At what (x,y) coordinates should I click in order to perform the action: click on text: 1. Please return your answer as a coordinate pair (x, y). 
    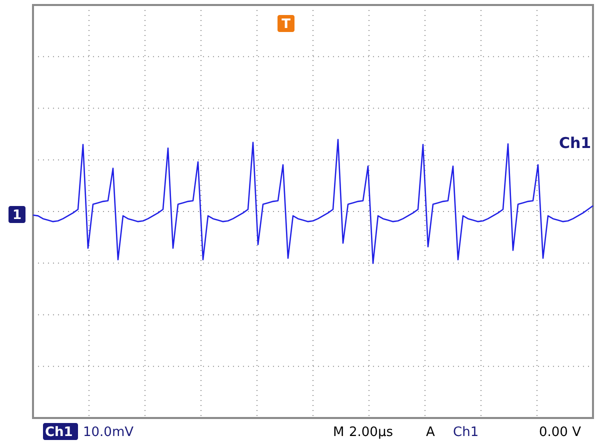
    Looking at the image, I should click on (17, 215).